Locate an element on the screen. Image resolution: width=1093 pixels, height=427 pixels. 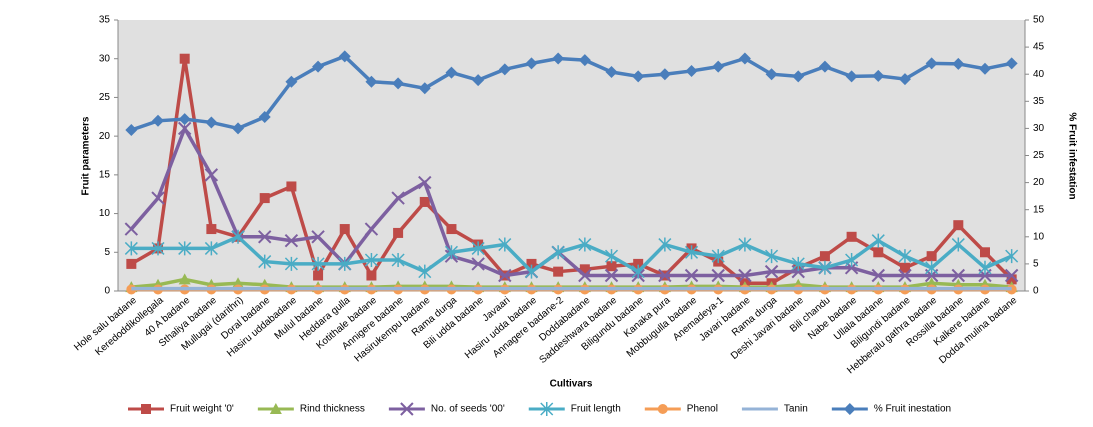
y2-tick-label: 45 is located at coordinates (1039, 47).